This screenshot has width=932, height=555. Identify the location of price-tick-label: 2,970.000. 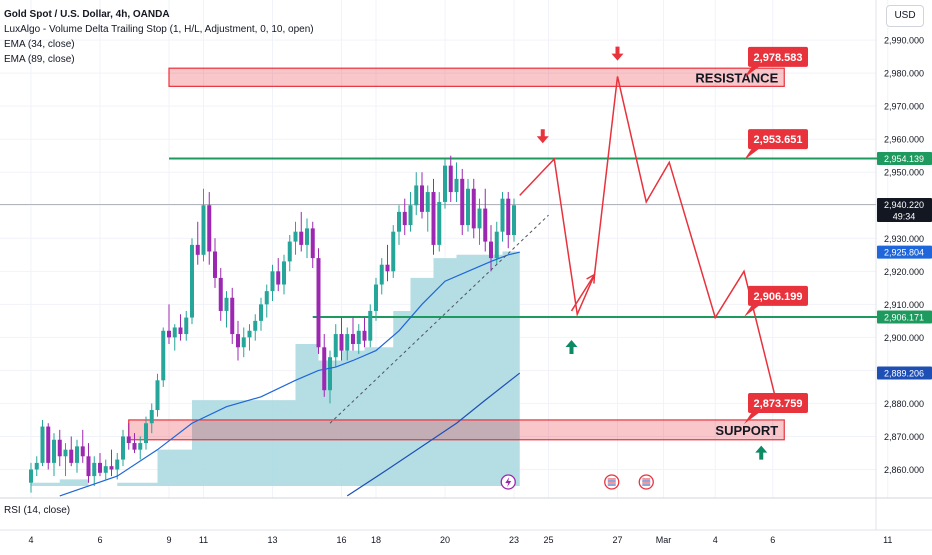
(904, 107).